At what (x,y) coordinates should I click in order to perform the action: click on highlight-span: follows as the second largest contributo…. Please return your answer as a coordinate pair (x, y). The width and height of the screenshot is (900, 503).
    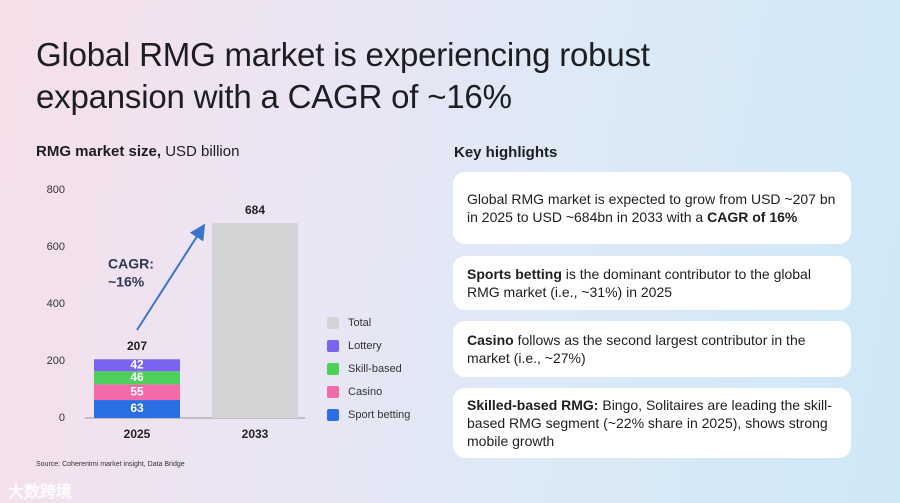
    Looking at the image, I should click on (636, 349).